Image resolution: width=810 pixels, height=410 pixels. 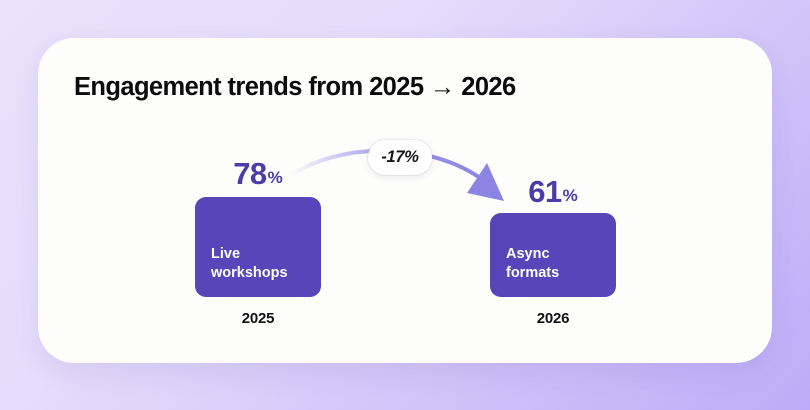 What do you see at coordinates (258, 318) in the screenshot?
I see `axis-label-2025: 2025` at bounding box center [258, 318].